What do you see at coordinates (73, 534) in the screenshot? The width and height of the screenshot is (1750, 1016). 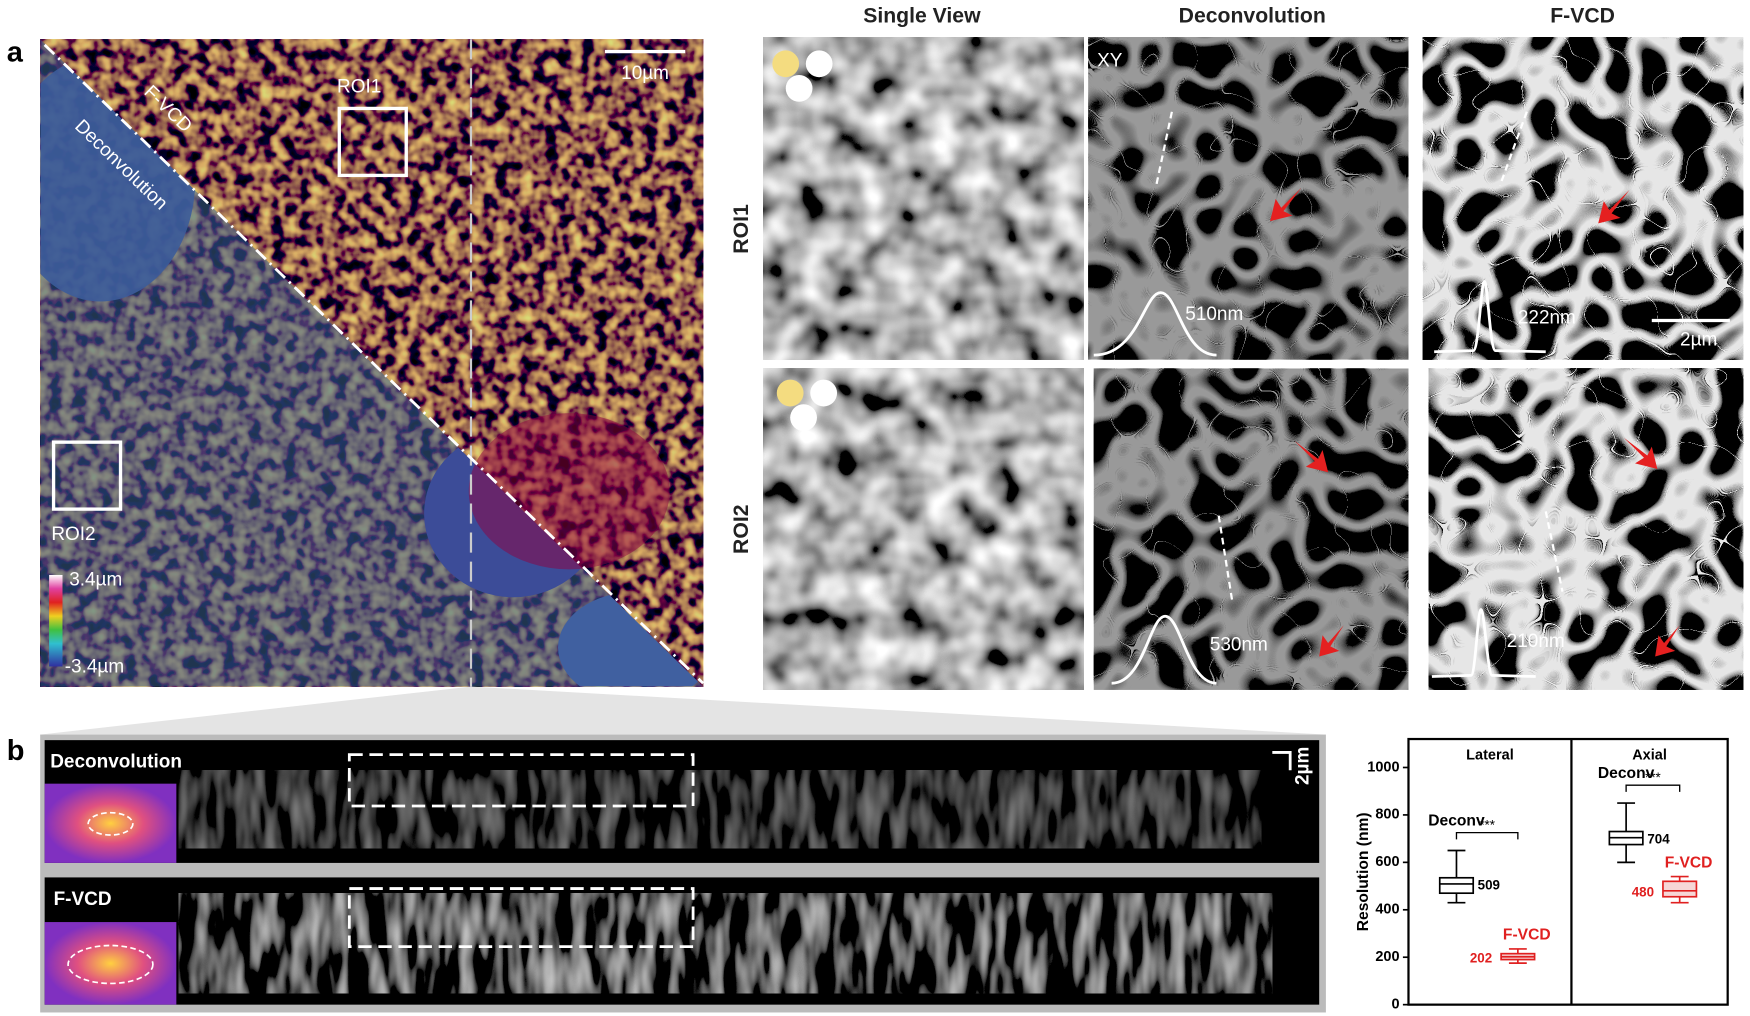 I see `roi-label: ROI2` at bounding box center [73, 534].